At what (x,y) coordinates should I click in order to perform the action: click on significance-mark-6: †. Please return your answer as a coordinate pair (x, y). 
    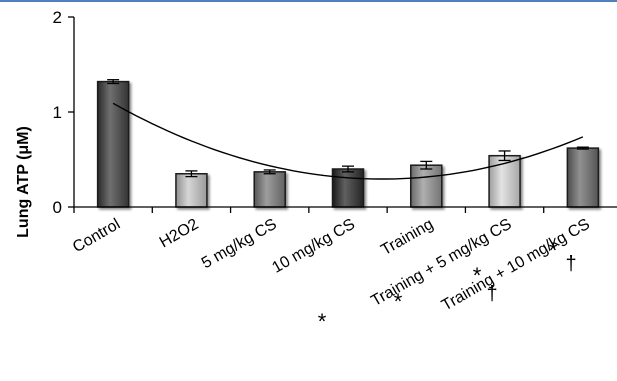
    Looking at the image, I should click on (570, 264).